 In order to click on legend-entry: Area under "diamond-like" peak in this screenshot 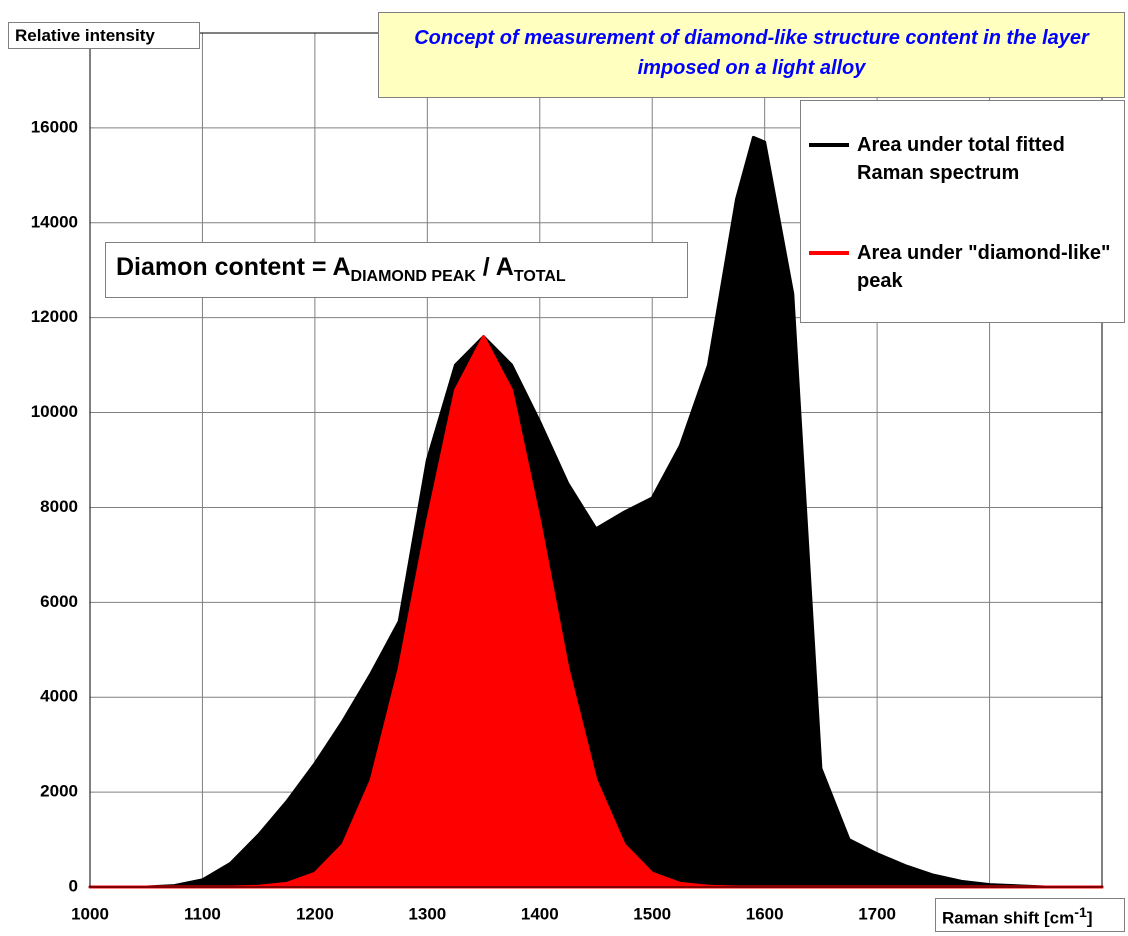, I will do `click(962, 267)`.